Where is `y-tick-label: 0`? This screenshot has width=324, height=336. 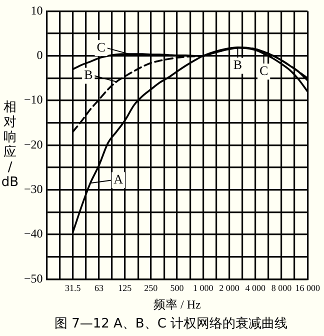
y-tick-label: 0 is located at coordinates (39, 55).